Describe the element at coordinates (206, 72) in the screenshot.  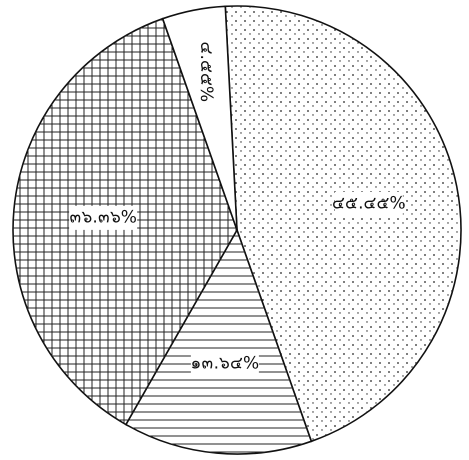
I see `data-label: ๔.๕๕%` at that location.